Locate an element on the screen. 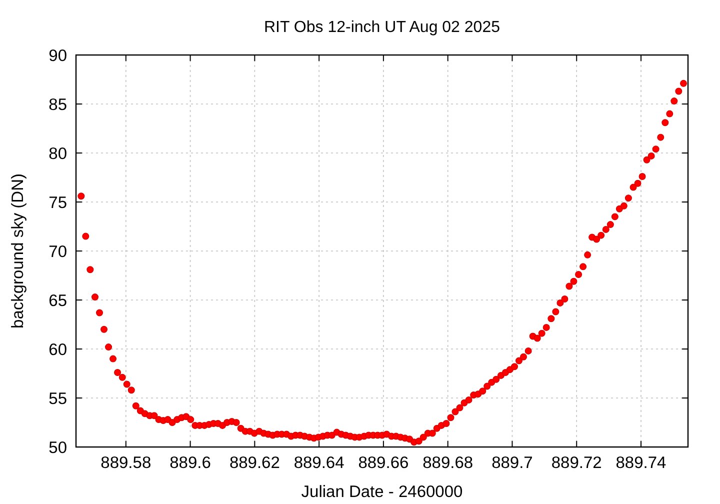 The width and height of the screenshot is (720, 504). x-tick-label: 889.64 is located at coordinates (319, 463).